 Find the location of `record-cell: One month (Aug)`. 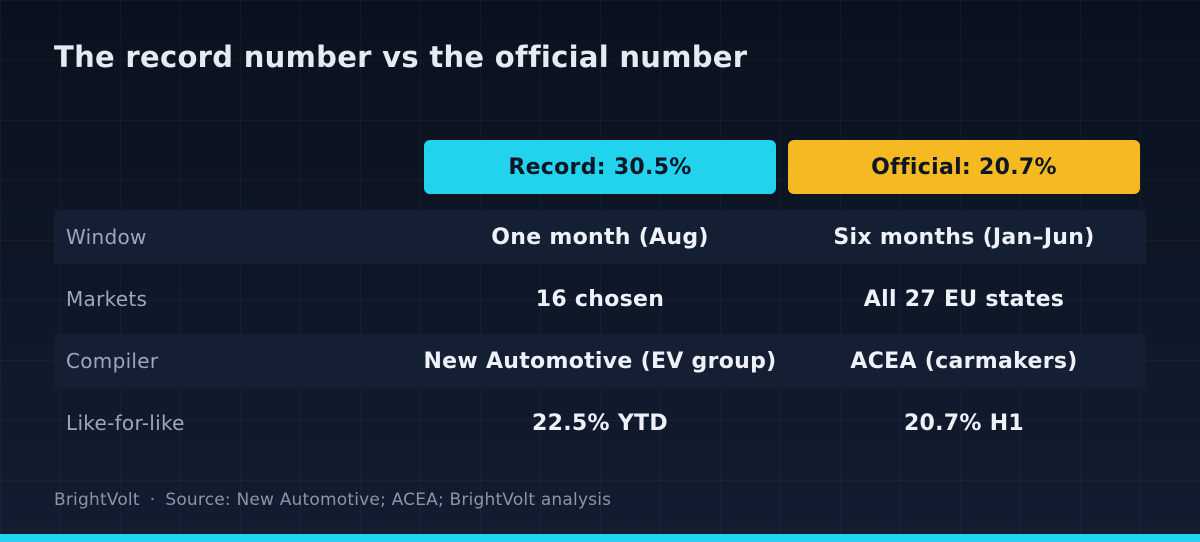

record-cell: One month (Aug) is located at coordinates (600, 237).